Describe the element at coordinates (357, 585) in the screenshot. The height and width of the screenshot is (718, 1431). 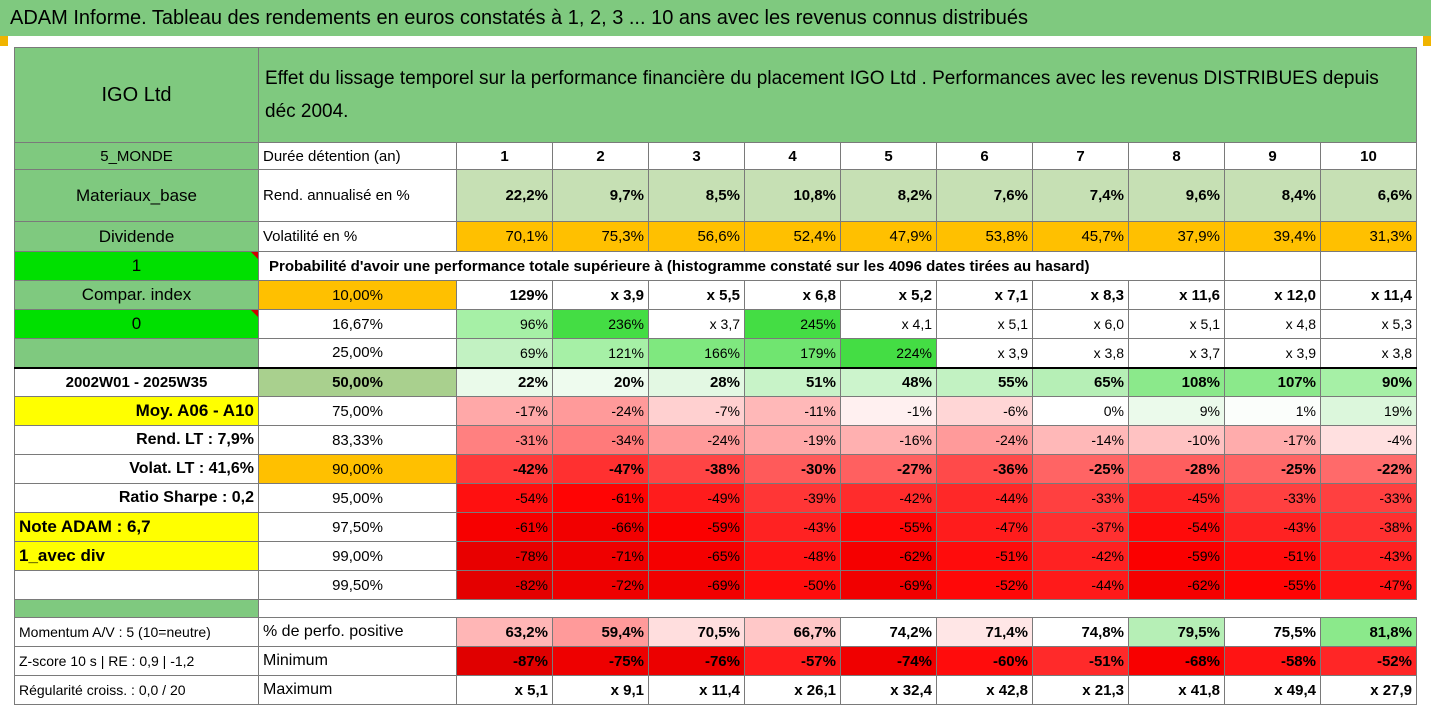
I see `quantile-level: 99,50%` at that location.